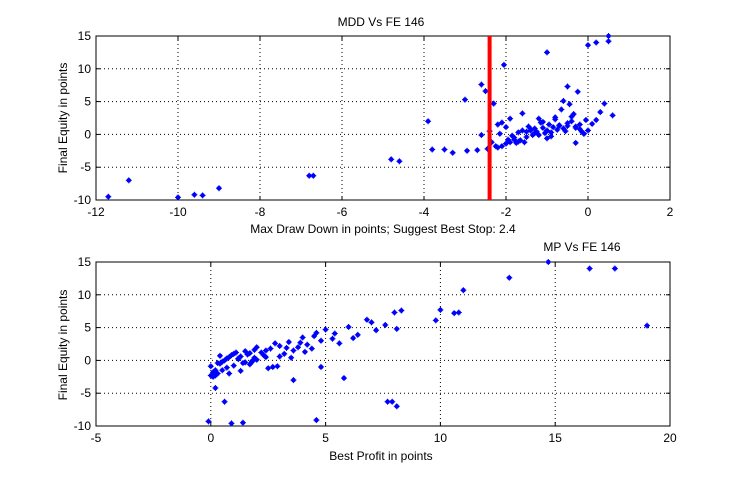 This screenshot has width=740, height=480. I want to click on x-axis-label: Best Profit in points, so click(380, 456).